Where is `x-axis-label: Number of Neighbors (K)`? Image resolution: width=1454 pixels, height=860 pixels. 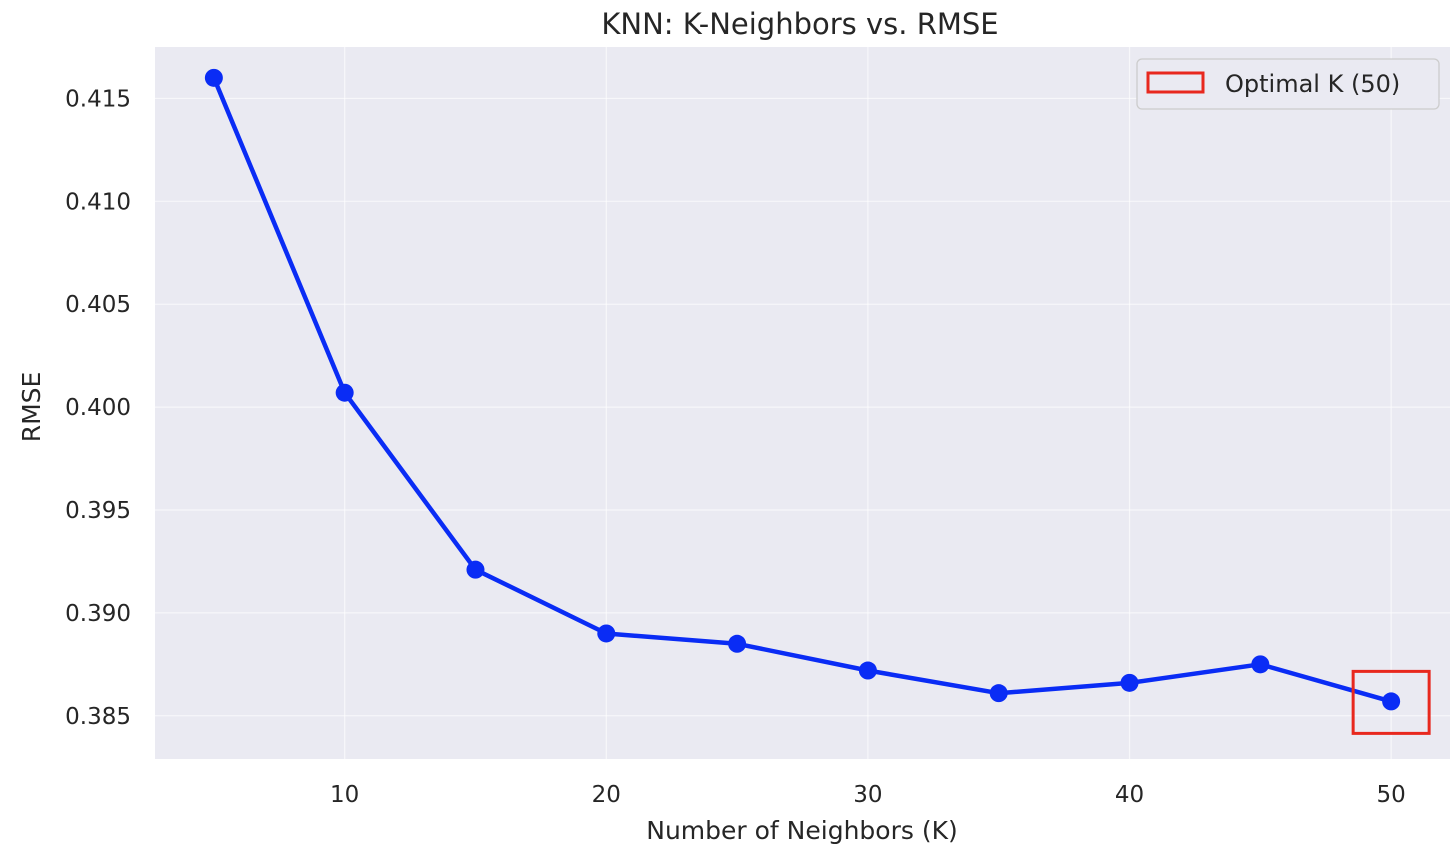
x-axis-label: Number of Neighbors (K) is located at coordinates (801, 830).